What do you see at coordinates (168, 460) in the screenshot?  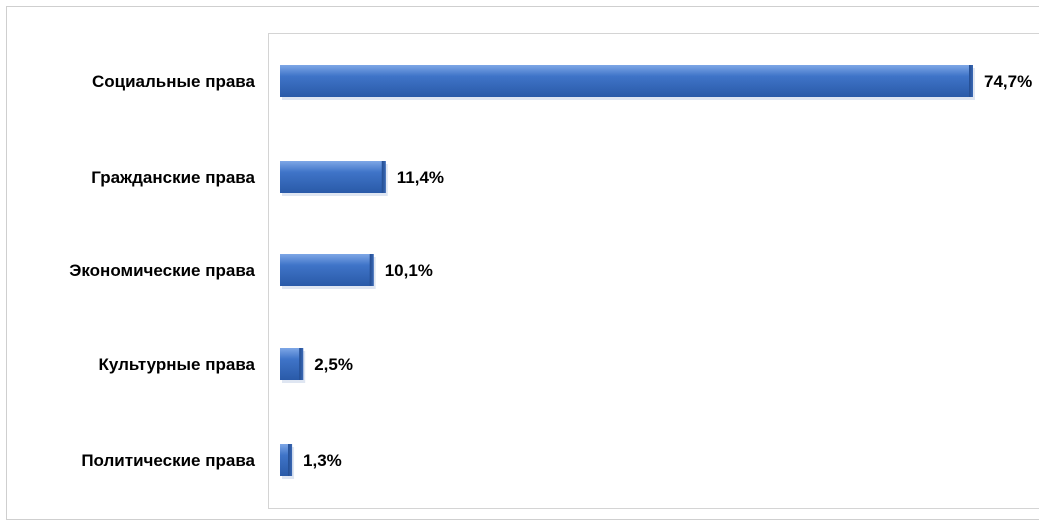 I see `category-label-politicheskie: Политические права` at bounding box center [168, 460].